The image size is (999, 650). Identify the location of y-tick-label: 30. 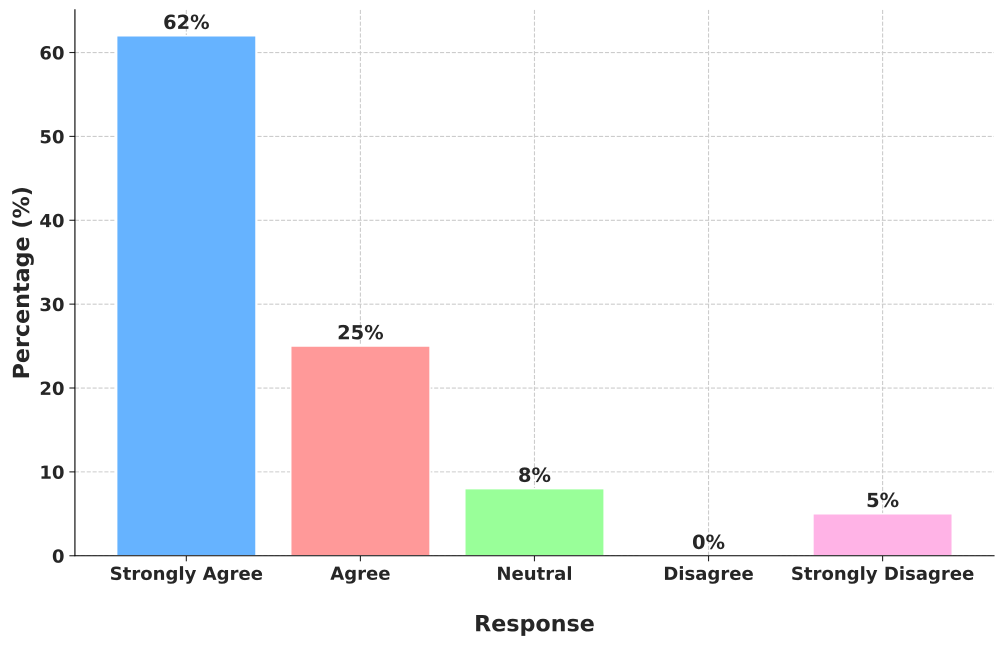
(52, 305).